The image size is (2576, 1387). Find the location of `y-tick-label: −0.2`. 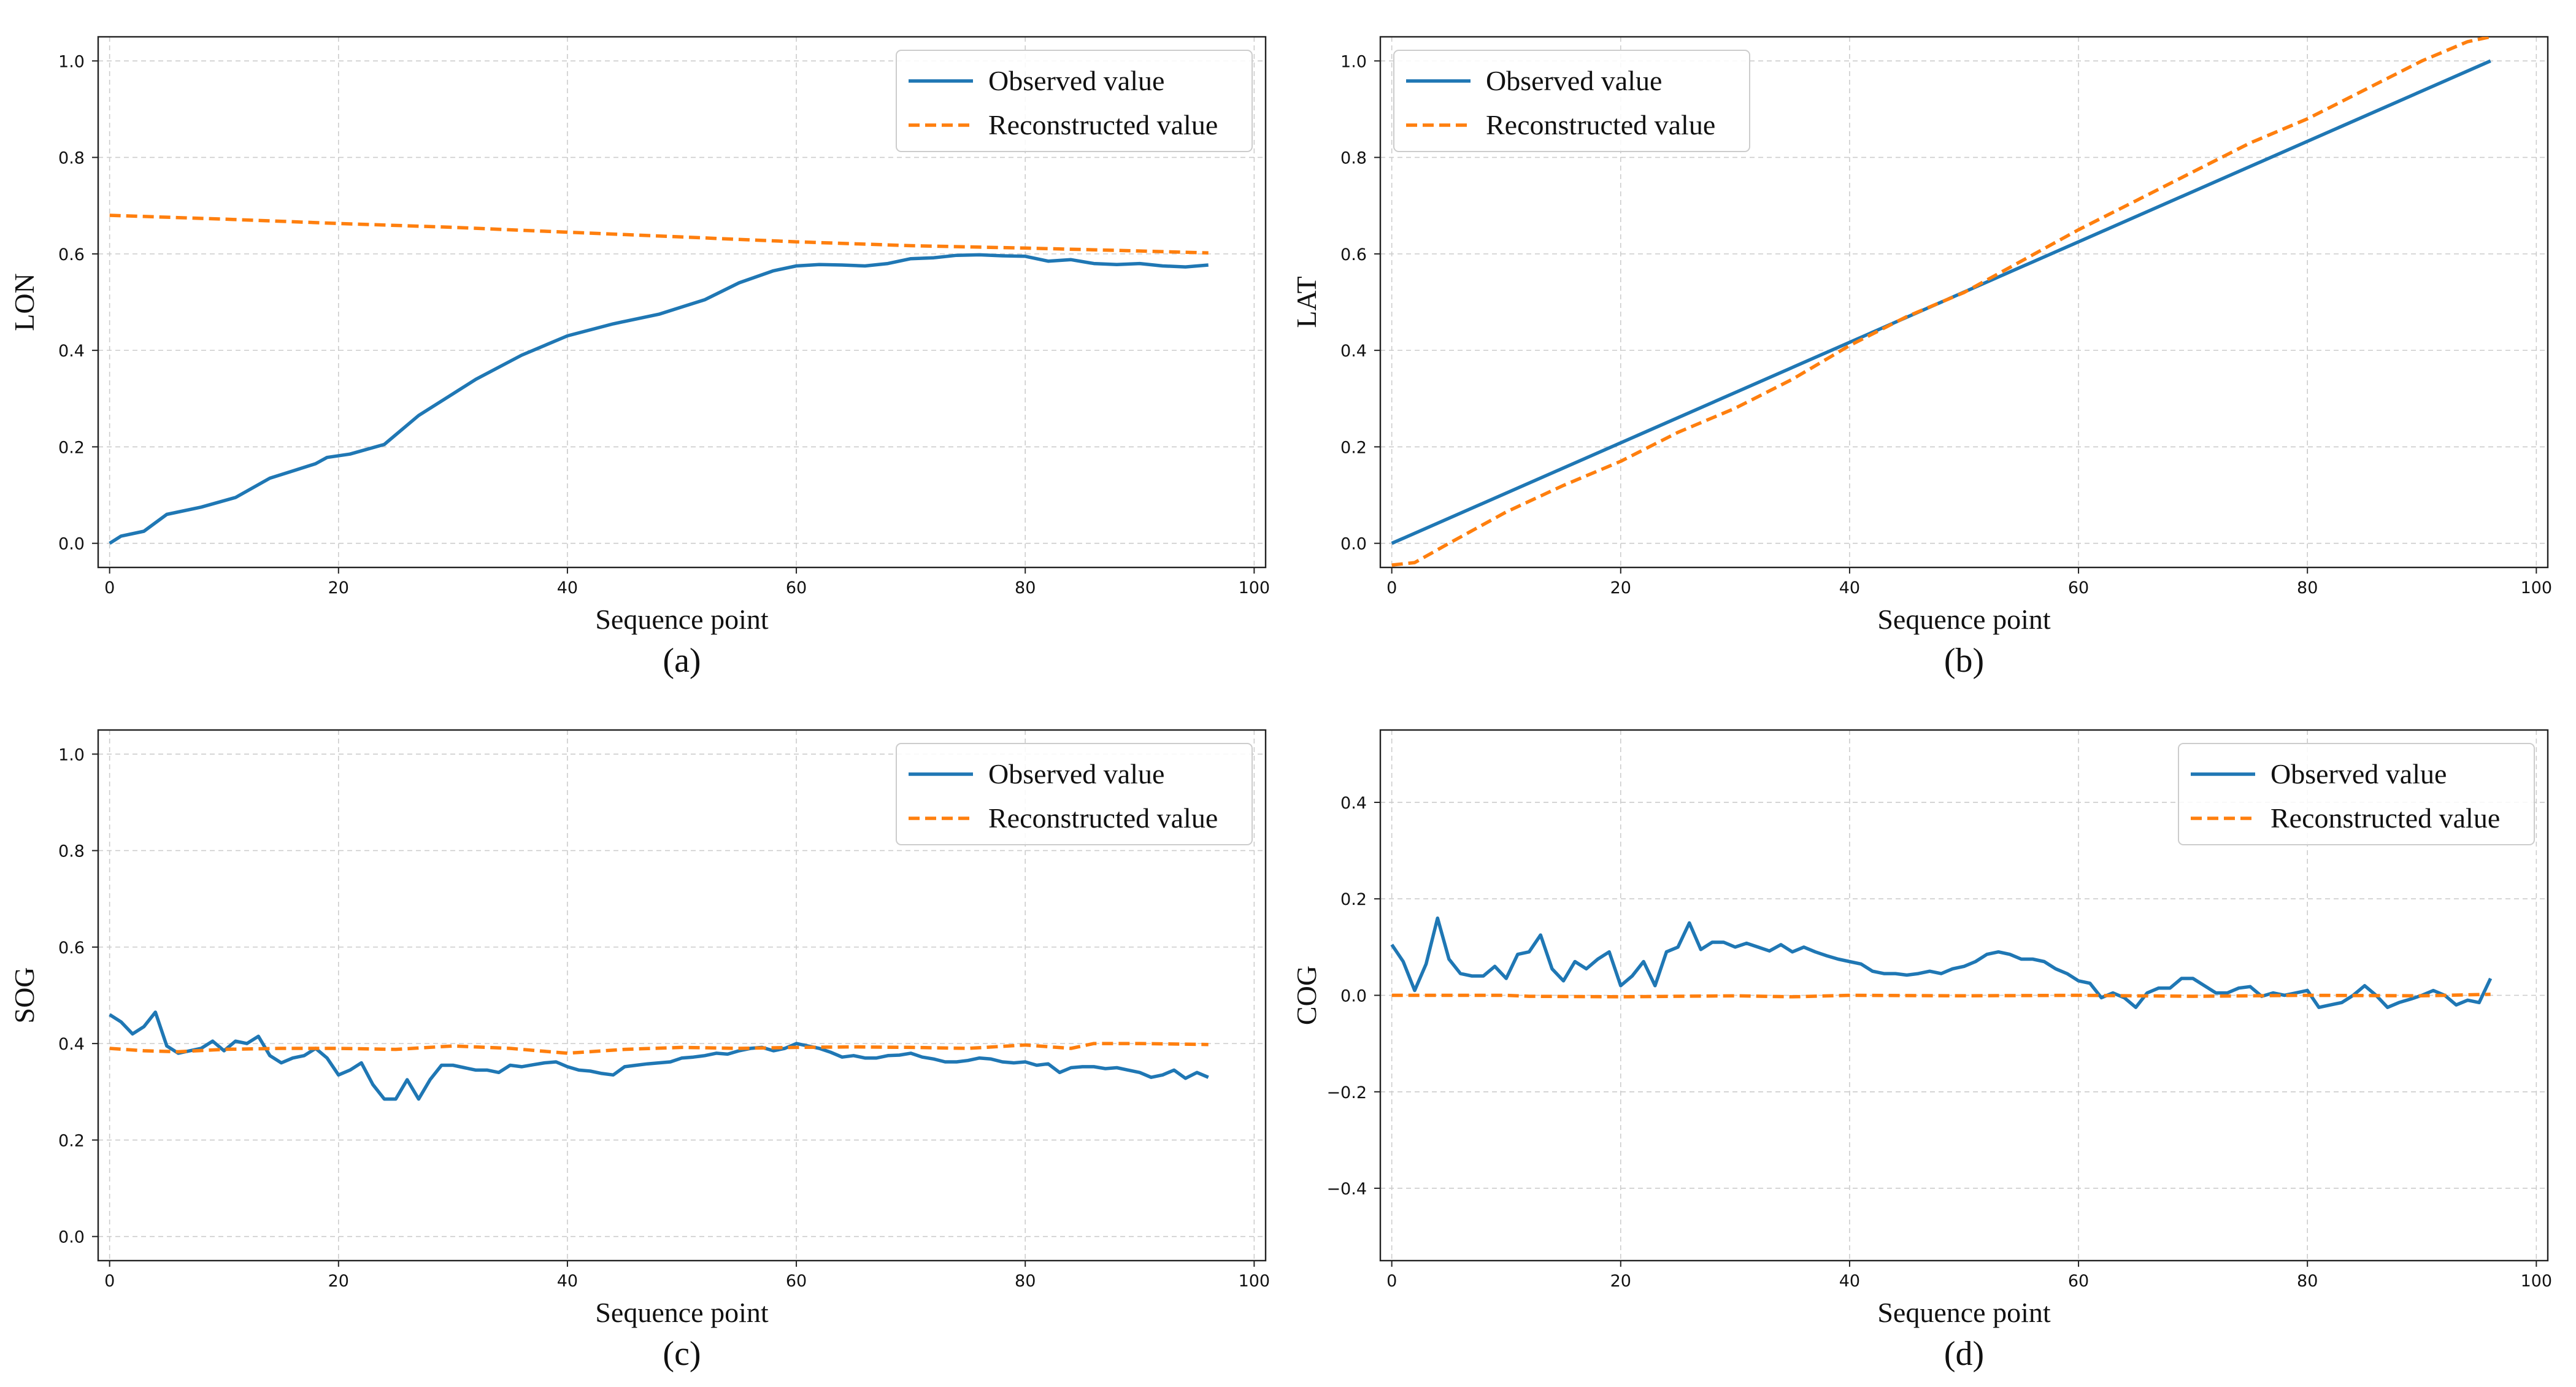

y-tick-label: −0.2 is located at coordinates (1347, 1093).